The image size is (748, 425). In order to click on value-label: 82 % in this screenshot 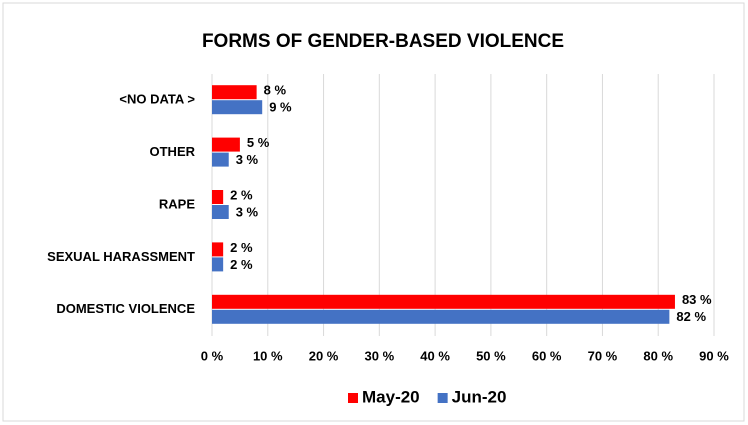, I will do `click(691, 316)`.